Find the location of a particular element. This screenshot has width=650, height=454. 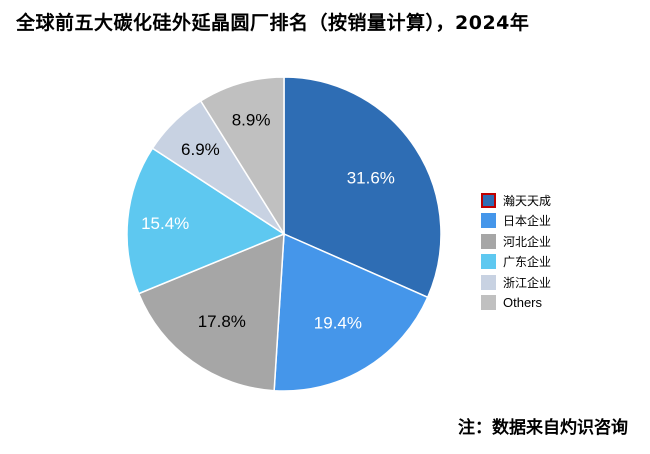

legend-label: 日本企业 is located at coordinates (527, 221).